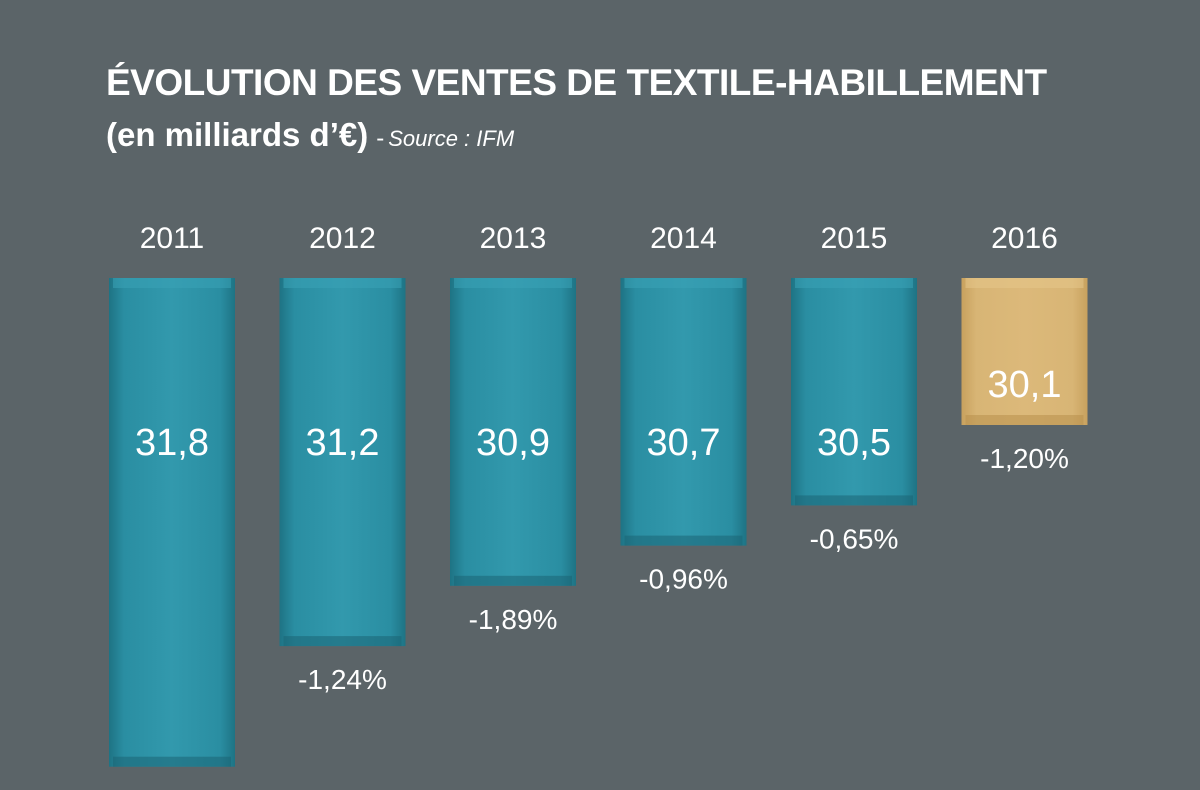 This screenshot has height=790, width=1200. I want to click on bar-2013, so click(513, 432).